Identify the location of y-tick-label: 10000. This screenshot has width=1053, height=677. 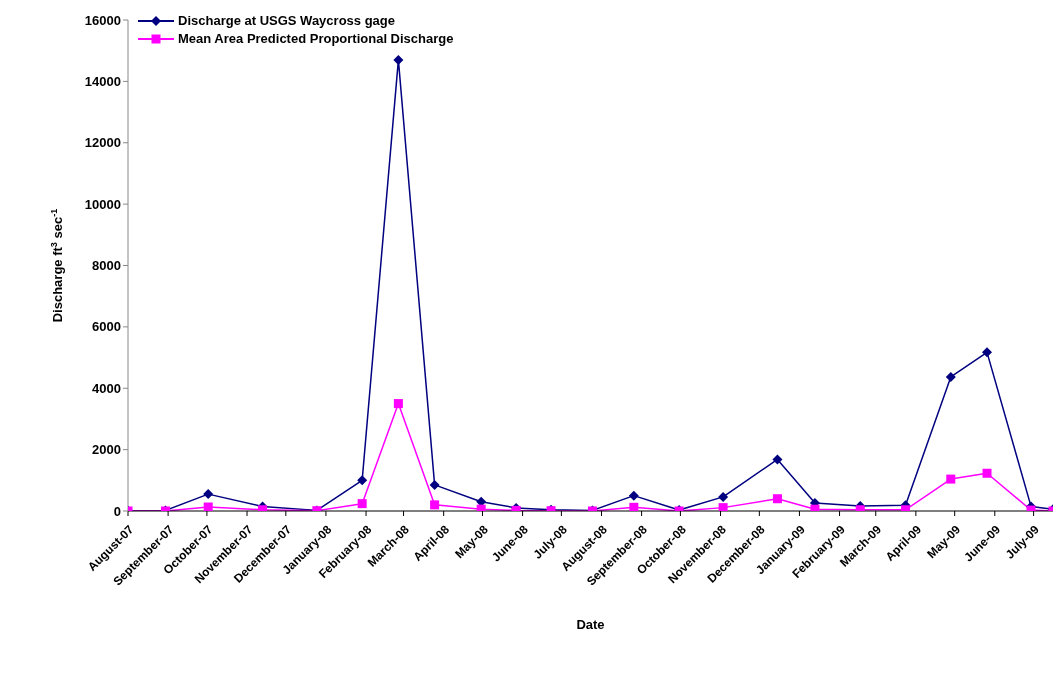
(102, 204).